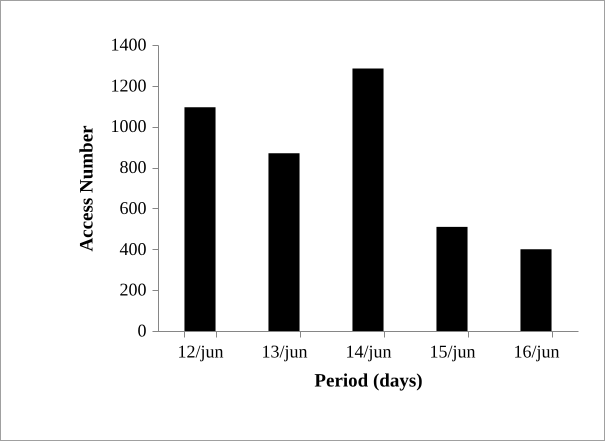 This screenshot has width=605, height=441. I want to click on y-axis-title: Access Number, so click(87, 188).